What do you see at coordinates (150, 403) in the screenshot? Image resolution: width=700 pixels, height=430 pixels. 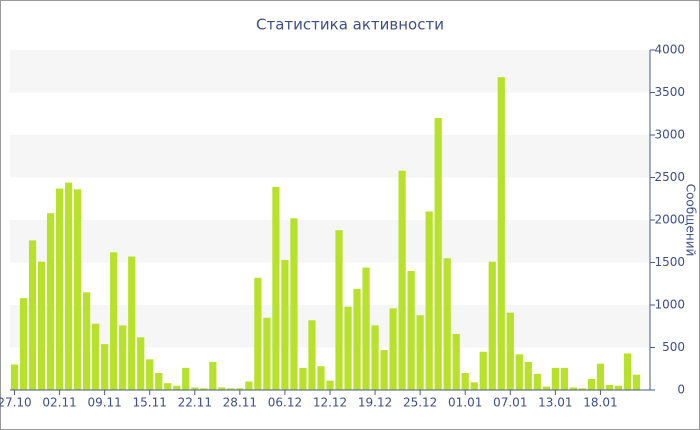 I see `x-tick-label: 15.11` at bounding box center [150, 403].